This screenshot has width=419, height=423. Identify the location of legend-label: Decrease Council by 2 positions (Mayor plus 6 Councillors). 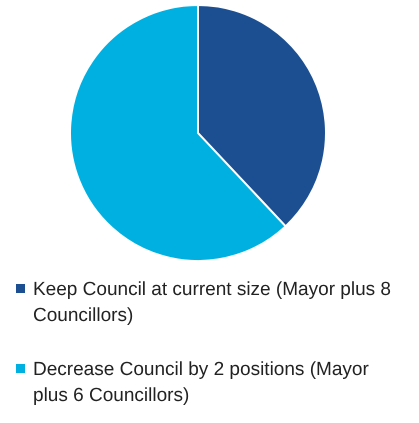
(201, 382).